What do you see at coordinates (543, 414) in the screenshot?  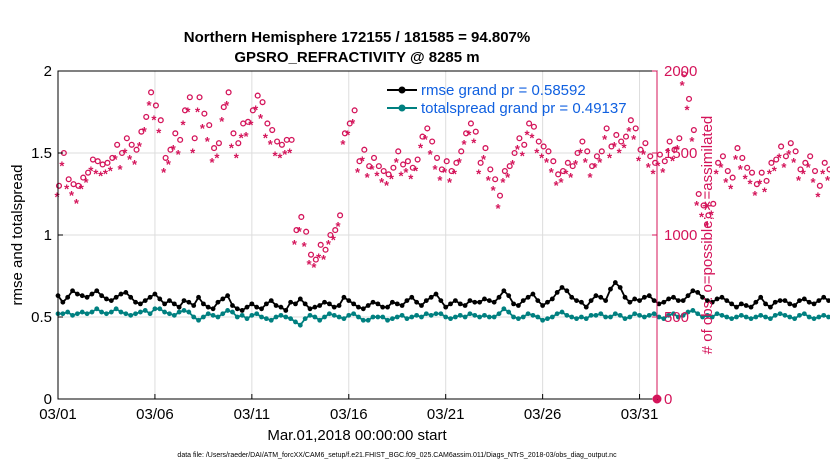 I see `x-tick-label: 03/26` at bounding box center [543, 414].